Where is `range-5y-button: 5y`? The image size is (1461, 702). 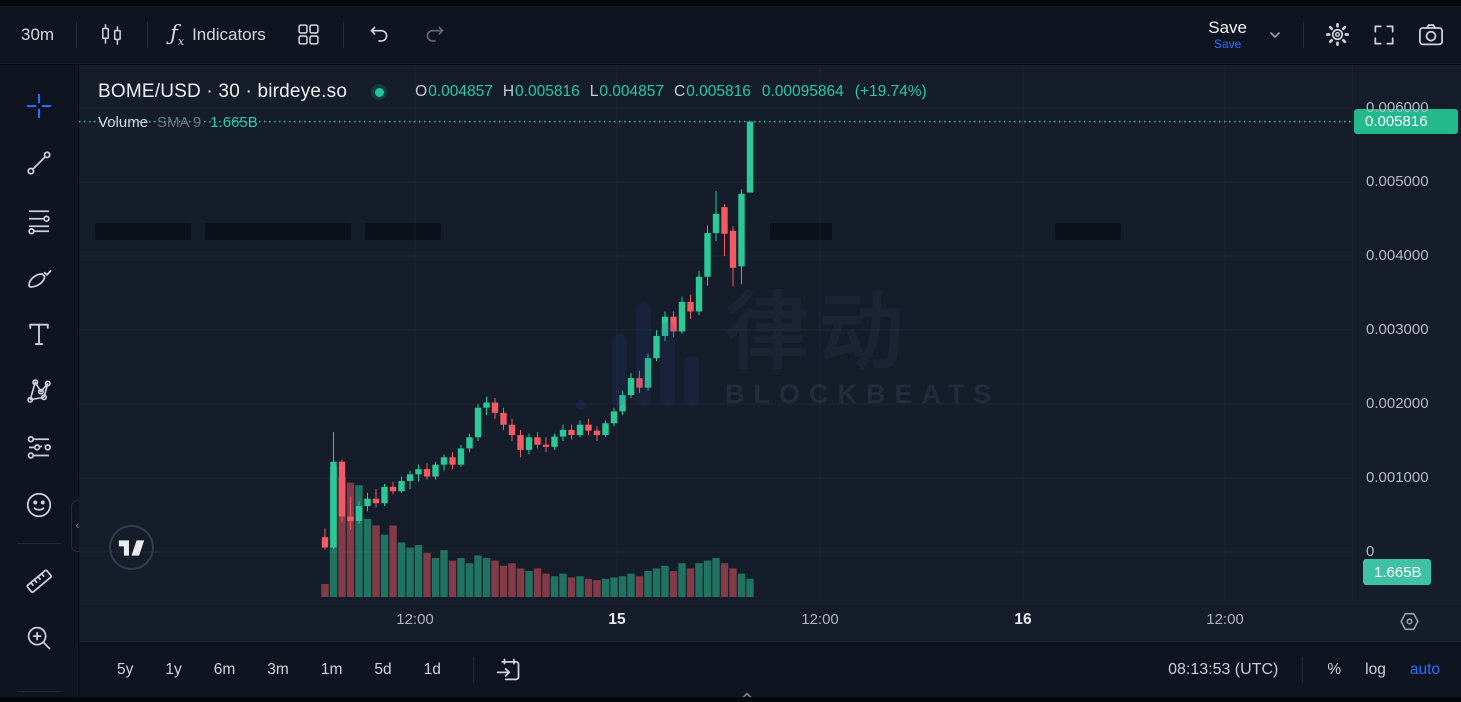
range-5y-button: 5y is located at coordinates (125, 669).